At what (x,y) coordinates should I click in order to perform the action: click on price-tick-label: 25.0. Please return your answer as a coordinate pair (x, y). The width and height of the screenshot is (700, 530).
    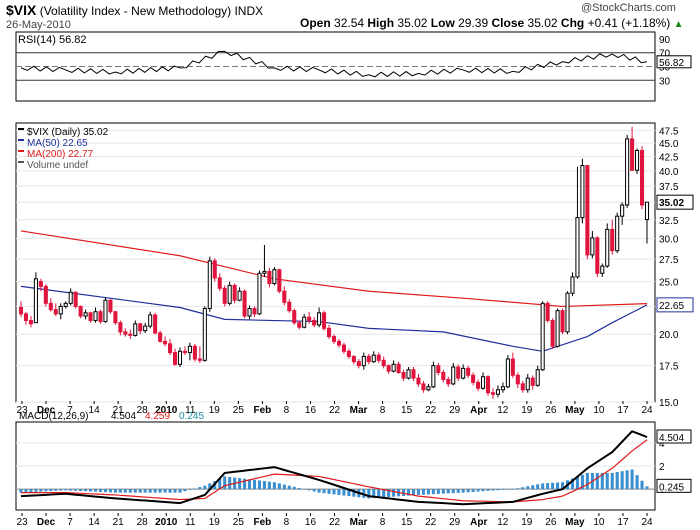
    Looking at the image, I should click on (669, 283).